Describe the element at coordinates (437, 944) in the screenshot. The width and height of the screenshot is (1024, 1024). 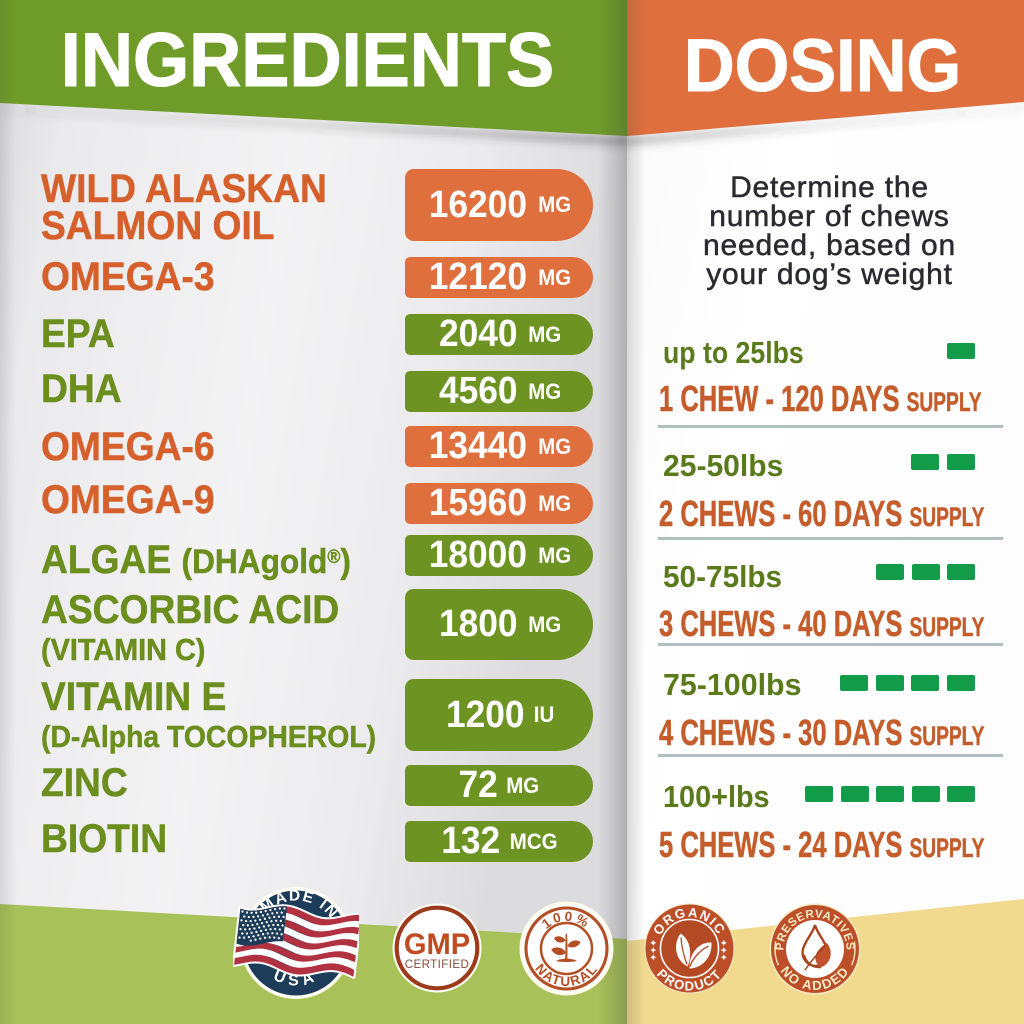
I see `svg-text: GMP` at that location.